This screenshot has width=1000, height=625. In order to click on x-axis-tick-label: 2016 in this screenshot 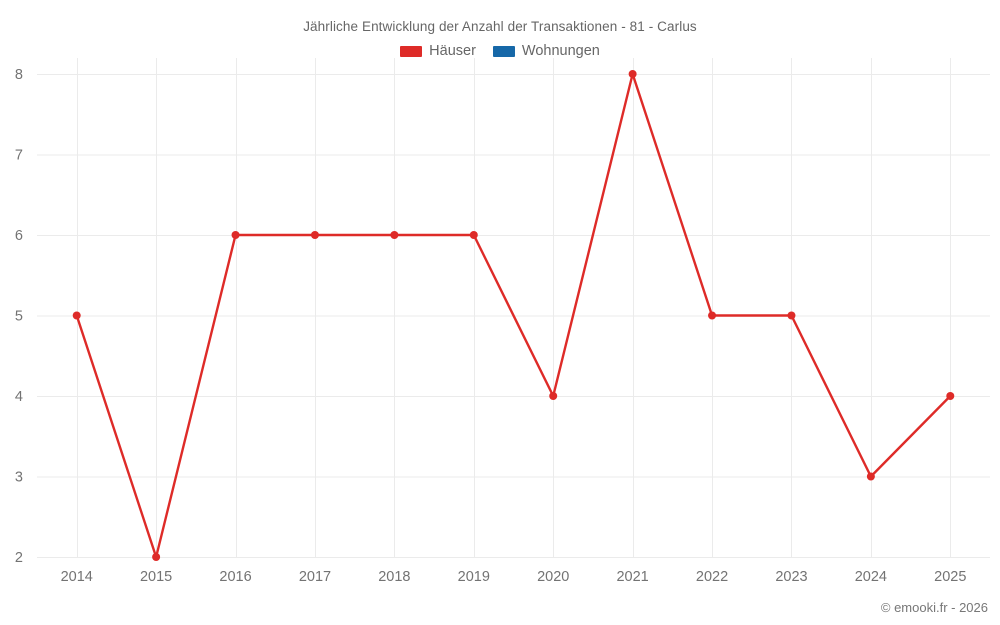, I will do `click(235, 577)`.